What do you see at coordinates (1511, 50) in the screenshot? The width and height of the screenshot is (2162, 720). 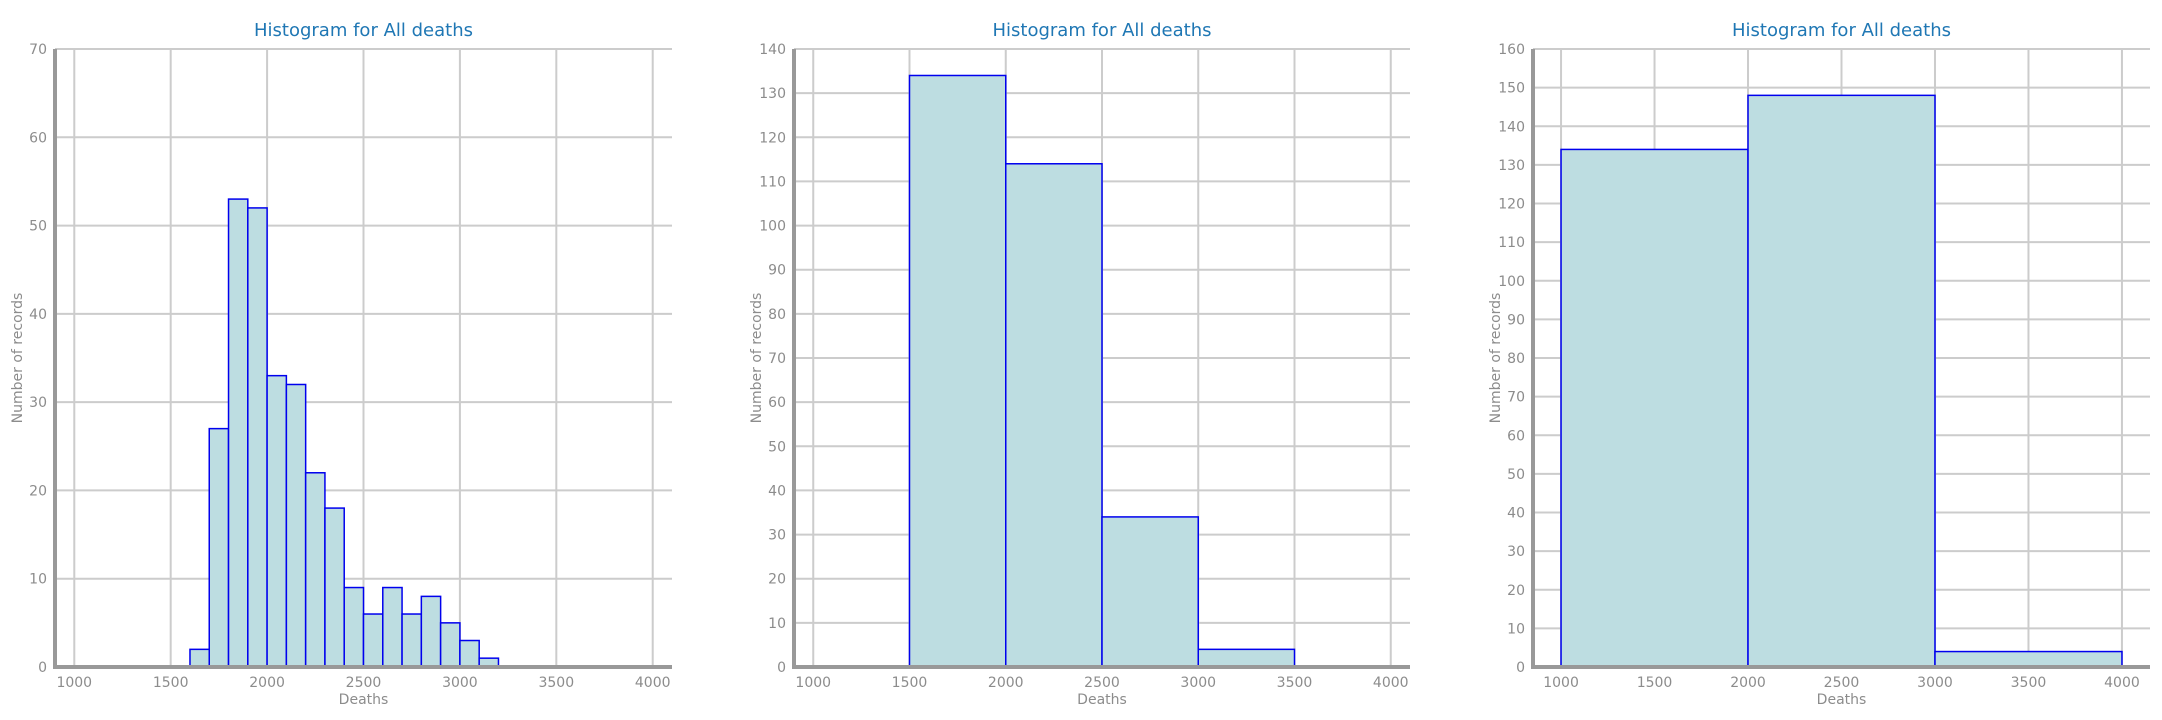 I see `y-tick-label: 160` at bounding box center [1511, 50].